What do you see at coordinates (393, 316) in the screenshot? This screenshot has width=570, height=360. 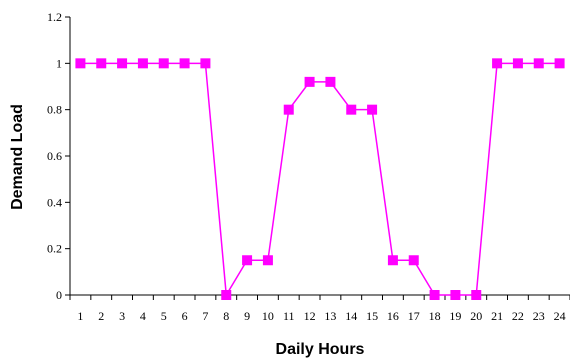 I see `x-tick-label: 16` at bounding box center [393, 316].